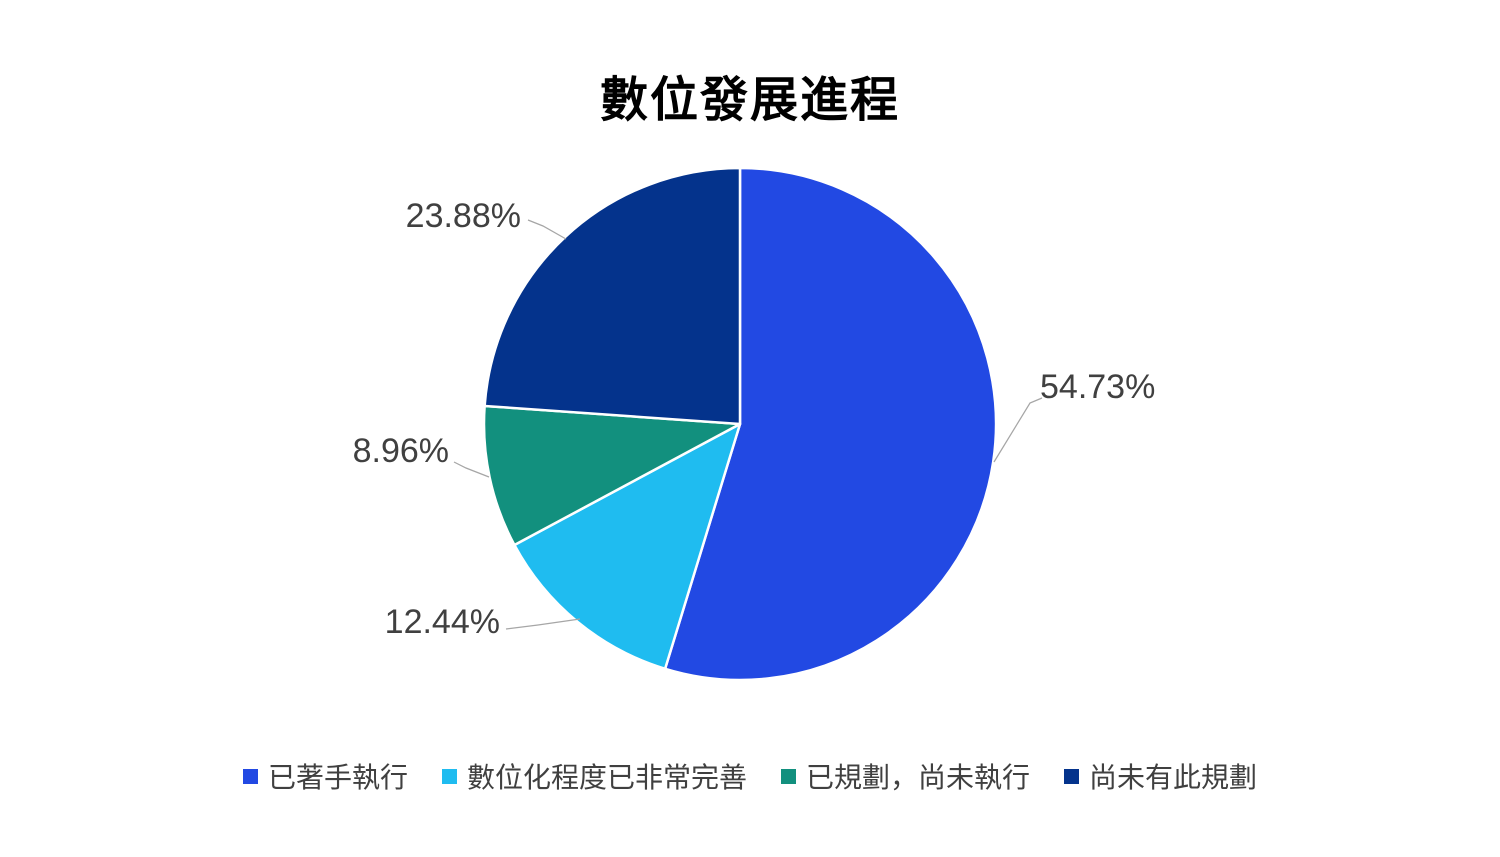 Image resolution: width=1500 pixels, height=857 pixels. Describe the element at coordinates (401, 451) in the screenshot. I see `slice-value-label-2: 8.96%` at that location.